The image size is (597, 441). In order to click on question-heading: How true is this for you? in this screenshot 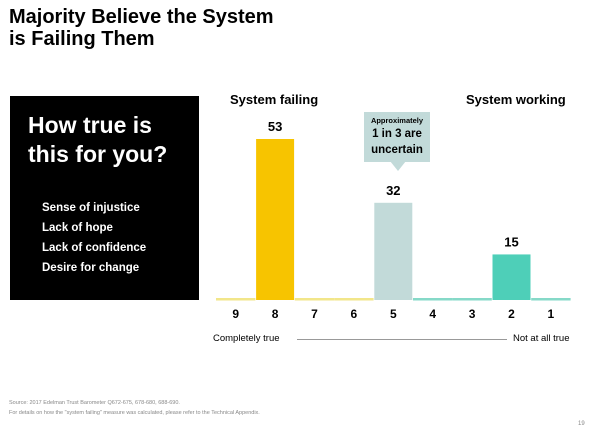, I will do `click(97, 140)`.